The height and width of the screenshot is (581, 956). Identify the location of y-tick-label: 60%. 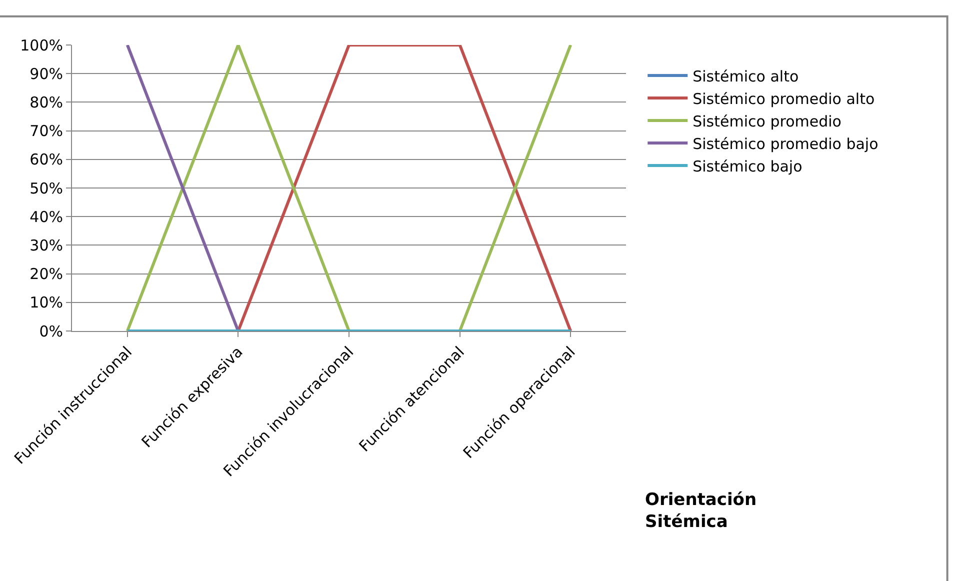
(46, 159).